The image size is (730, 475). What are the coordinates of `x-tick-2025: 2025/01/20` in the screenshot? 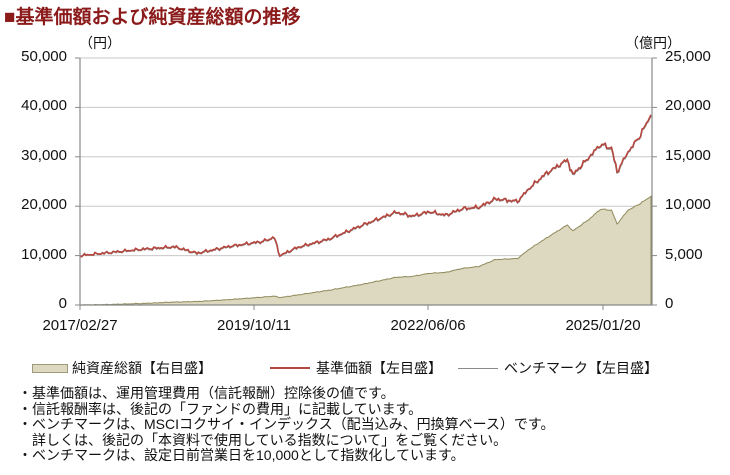 It's located at (603, 325).